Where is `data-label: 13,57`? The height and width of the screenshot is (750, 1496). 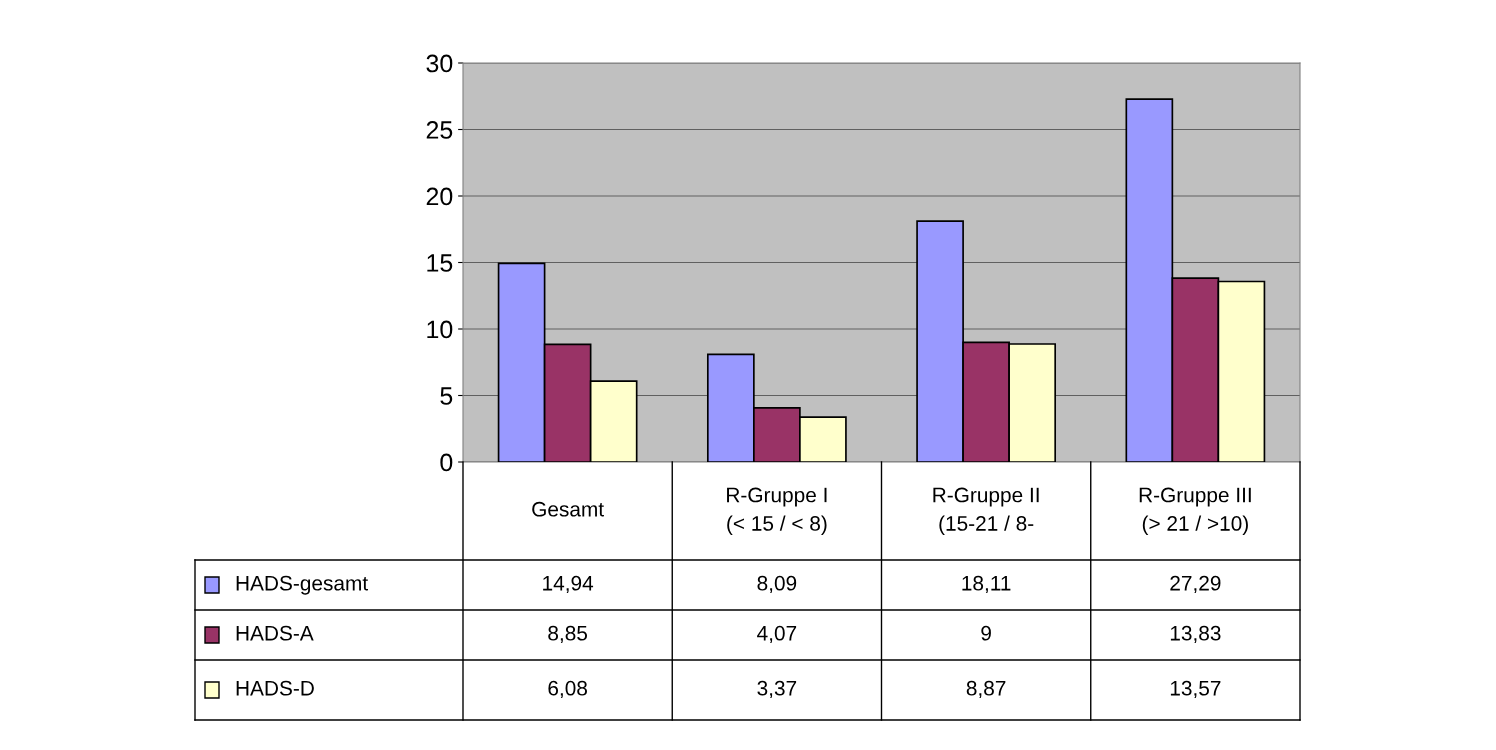
data-label: 13,57 is located at coordinates (1195, 689).